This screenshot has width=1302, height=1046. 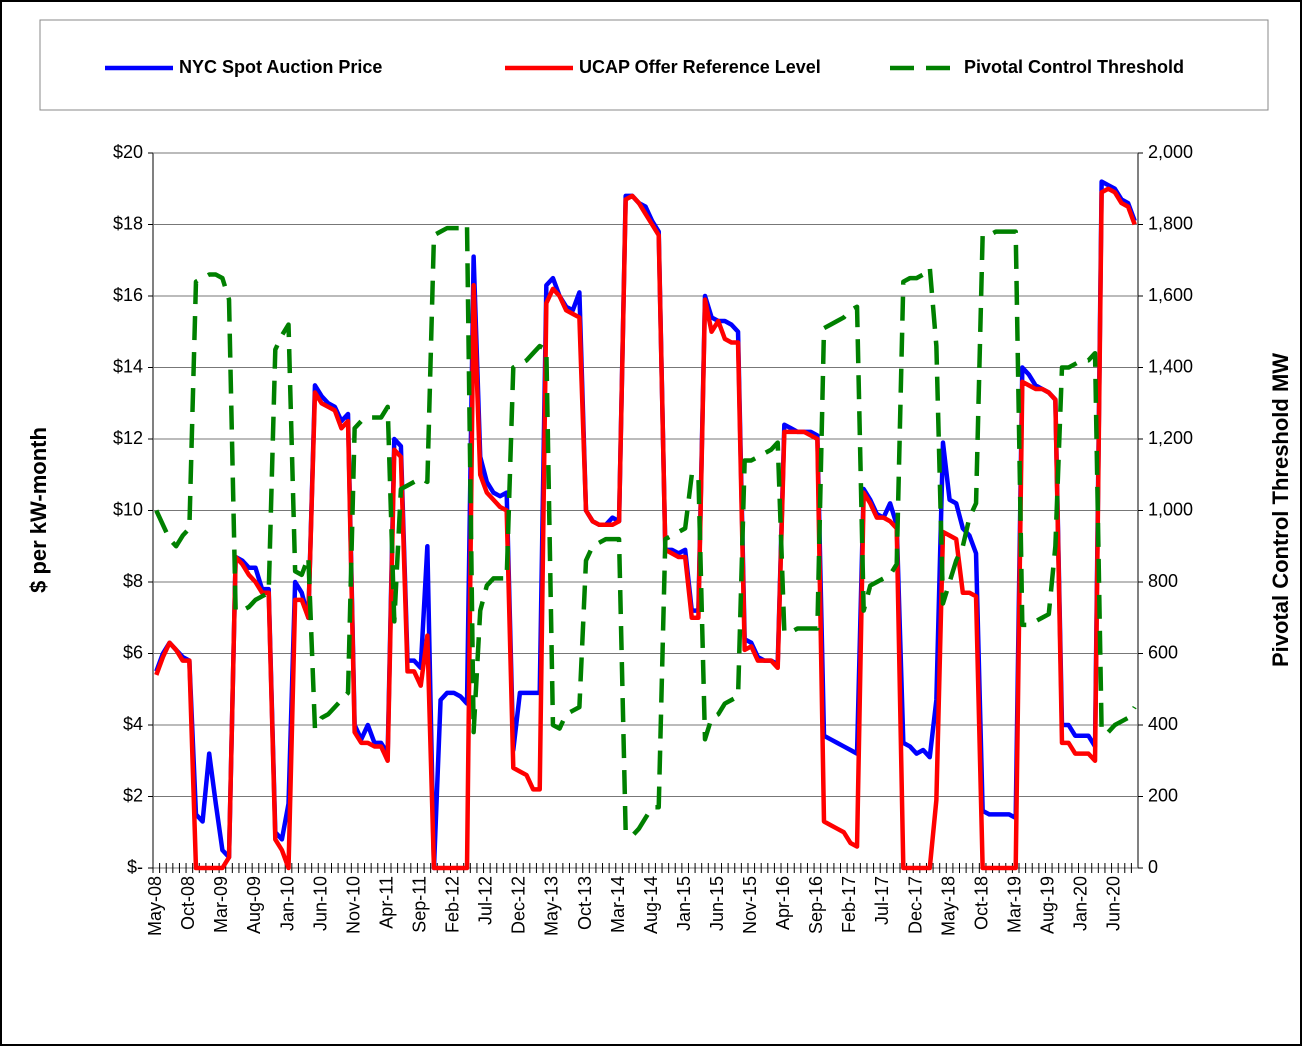 I want to click on x-tick-label: Oct-18, so click(x=981, y=903).